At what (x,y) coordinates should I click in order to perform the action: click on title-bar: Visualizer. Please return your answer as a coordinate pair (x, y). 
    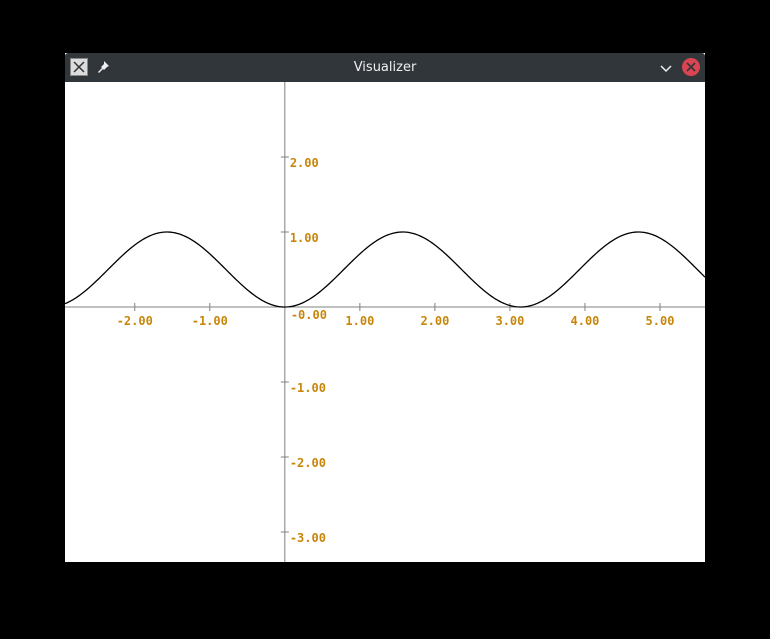
    Looking at the image, I should click on (385, 67).